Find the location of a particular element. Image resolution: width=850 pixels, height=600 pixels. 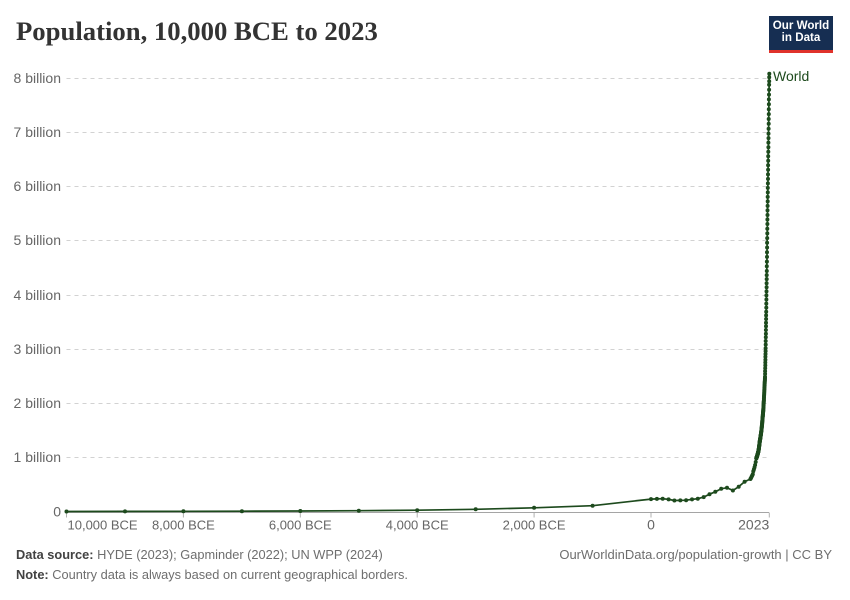

svg-text: 6 billion is located at coordinates (37, 186).